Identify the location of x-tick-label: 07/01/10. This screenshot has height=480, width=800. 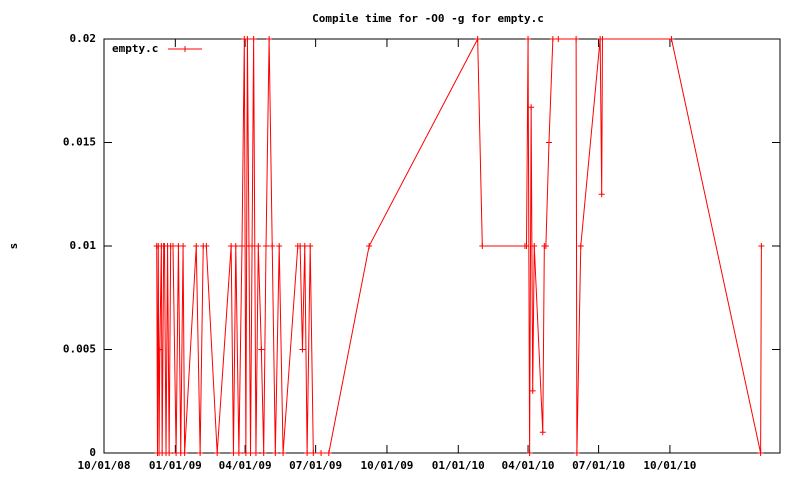
(598, 465).